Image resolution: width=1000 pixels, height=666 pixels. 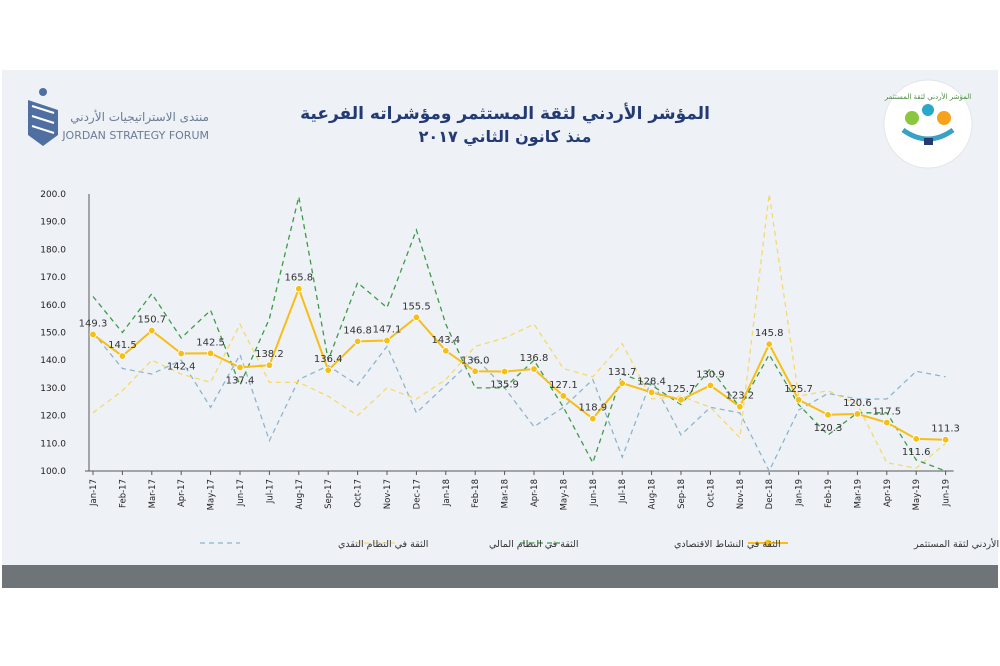 What do you see at coordinates (769, 333) in the screenshot?
I see `data-label: 145.8` at bounding box center [769, 333].